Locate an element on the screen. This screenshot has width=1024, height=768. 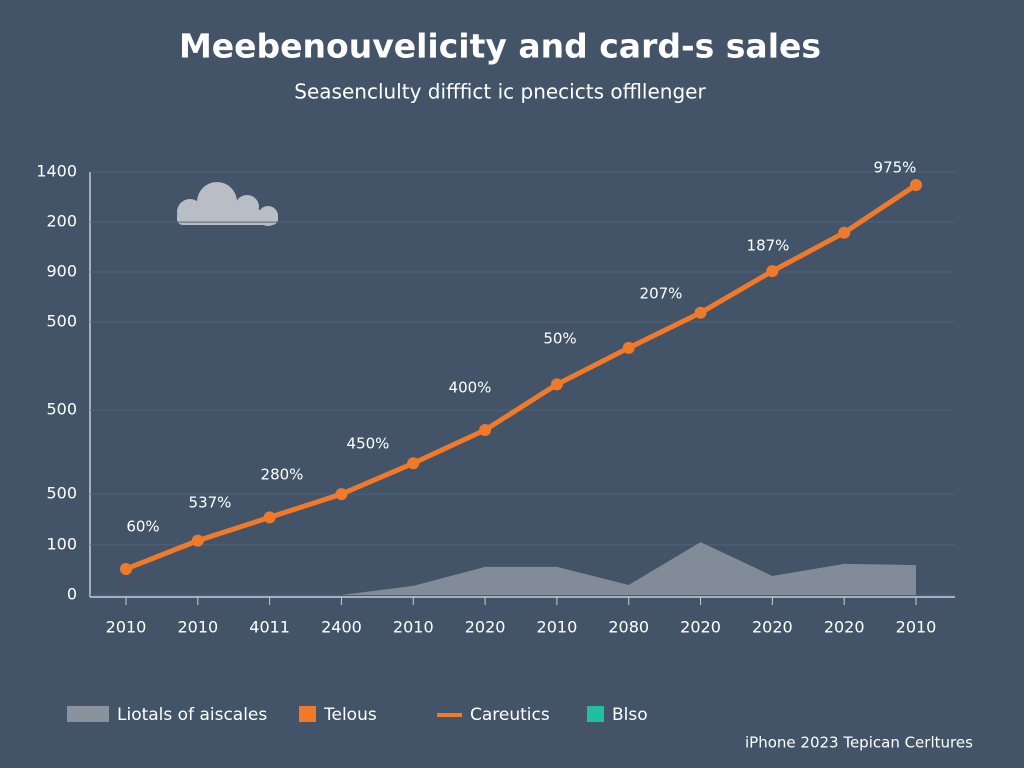
annotation: 975% is located at coordinates (895, 168).